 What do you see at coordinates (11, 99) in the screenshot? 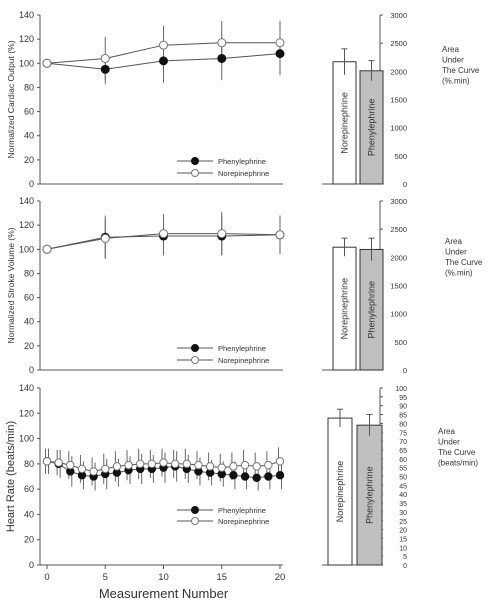
I see `y-axis-label: Normalized Cardiac Output (%)` at bounding box center [11, 99].